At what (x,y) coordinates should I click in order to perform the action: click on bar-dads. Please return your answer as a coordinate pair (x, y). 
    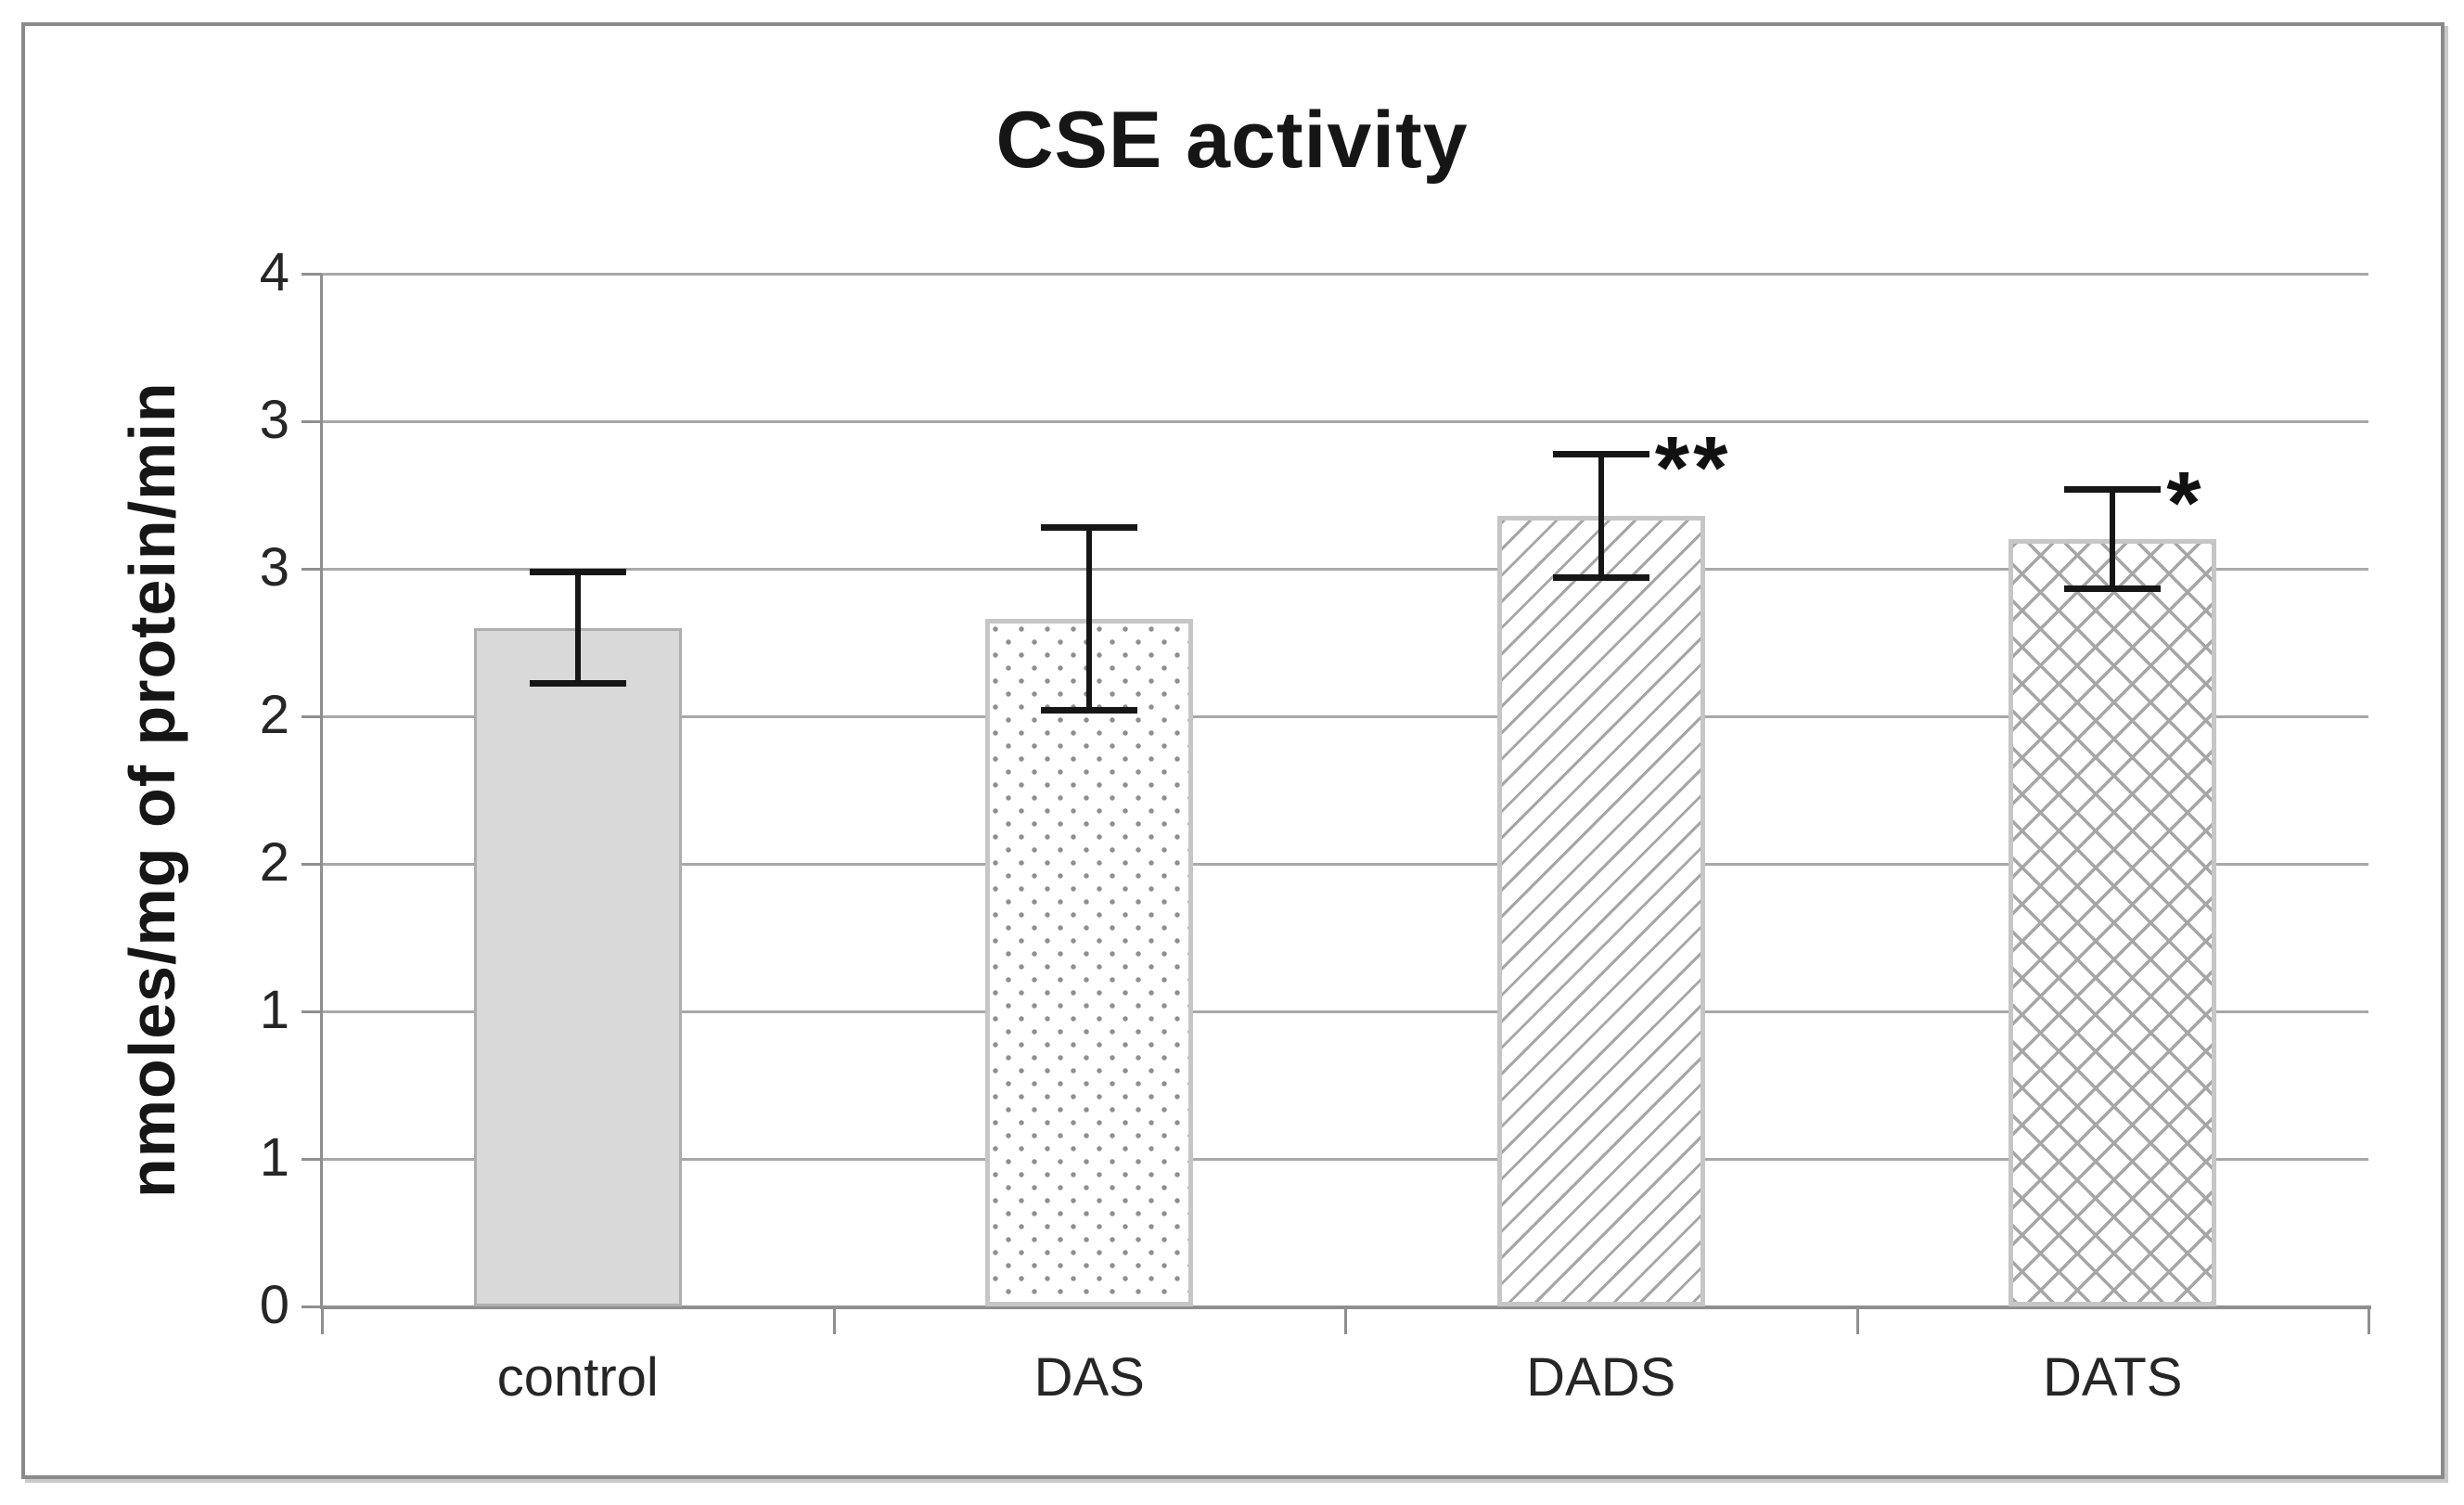
    Looking at the image, I should click on (1600, 910).